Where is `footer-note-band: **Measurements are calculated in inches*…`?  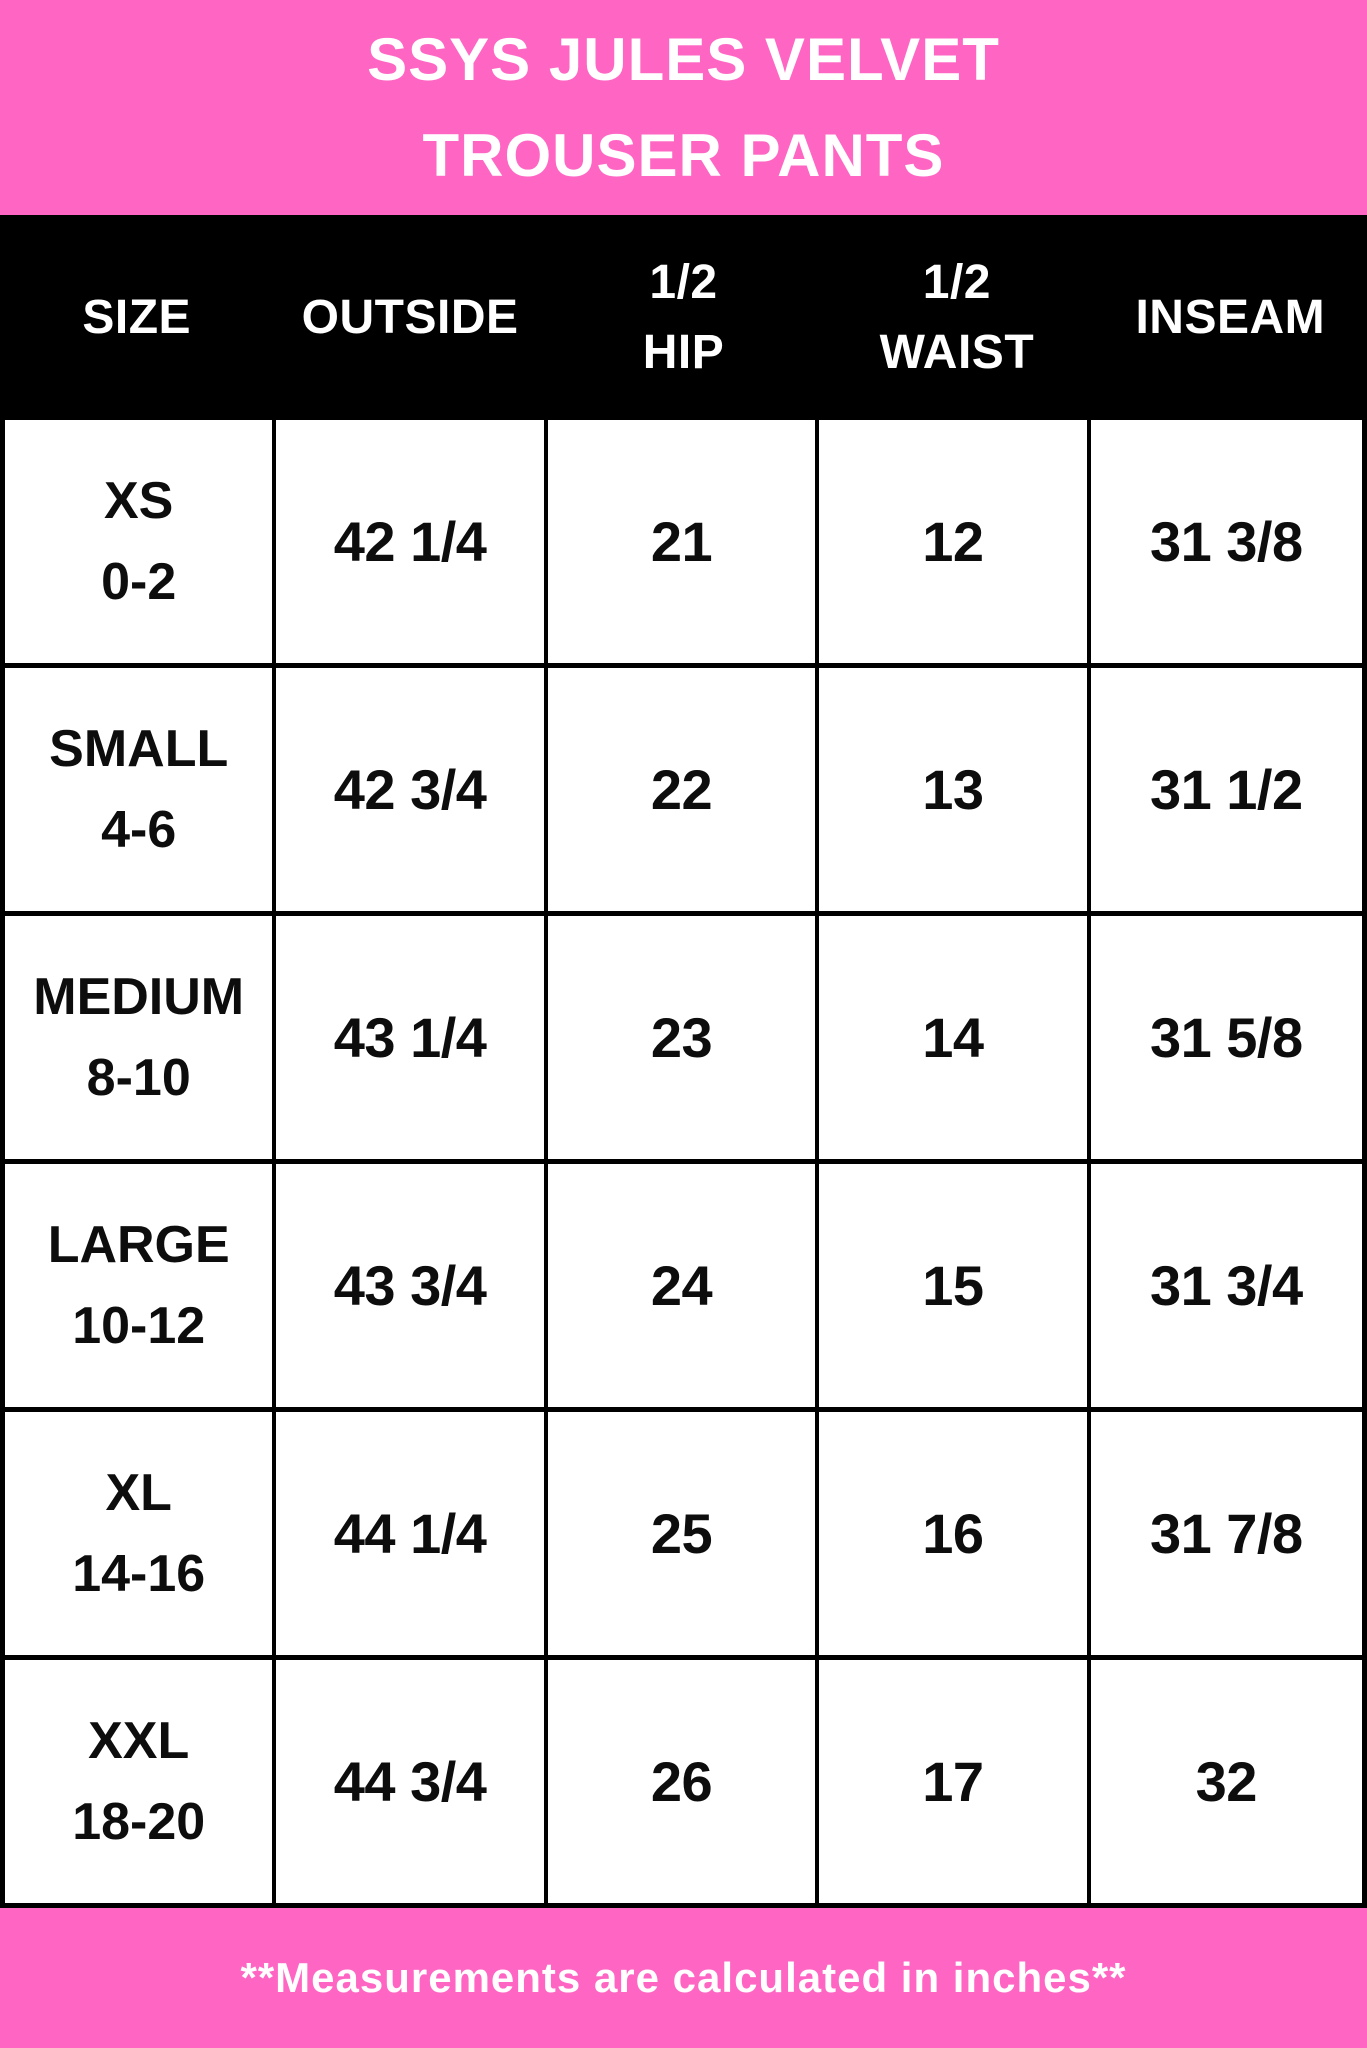
footer-note-band: **Measurements are calculated in inches*… is located at coordinates (683, 1978).